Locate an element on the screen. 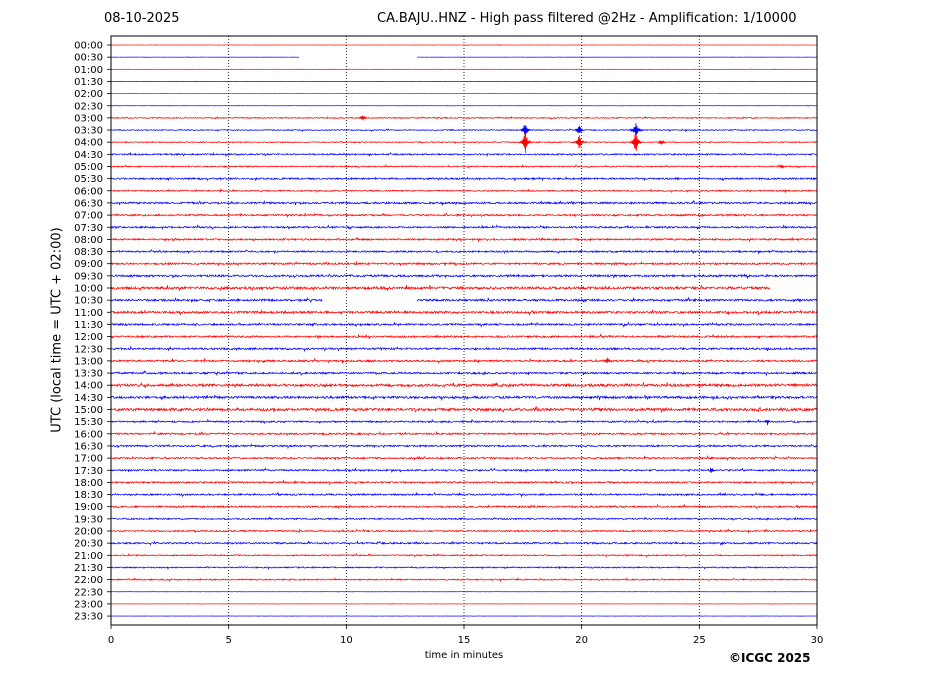 The image size is (927, 696). y-tick-label: 06:00 is located at coordinates (88, 191).